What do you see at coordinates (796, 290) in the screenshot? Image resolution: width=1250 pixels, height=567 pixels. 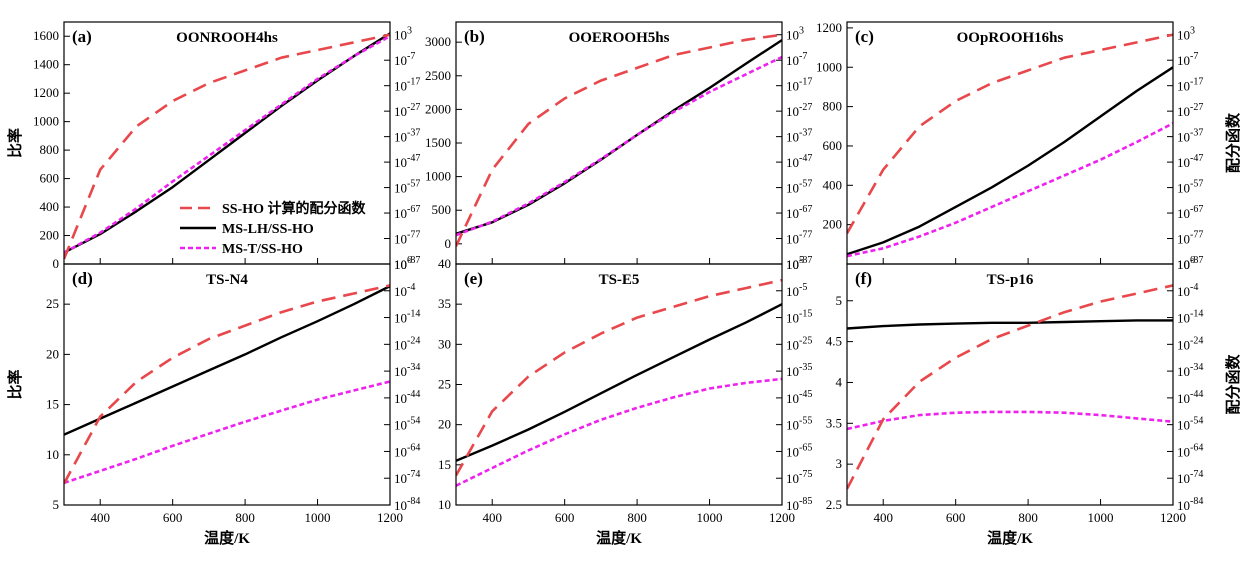 I see `y2-tick-label: 10⁻⁵` at bounding box center [796, 290].